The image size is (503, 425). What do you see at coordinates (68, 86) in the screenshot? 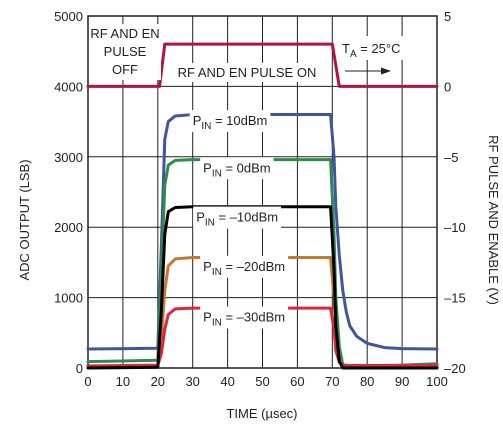
I see `y-tick-label: 4000` at bounding box center [68, 86].